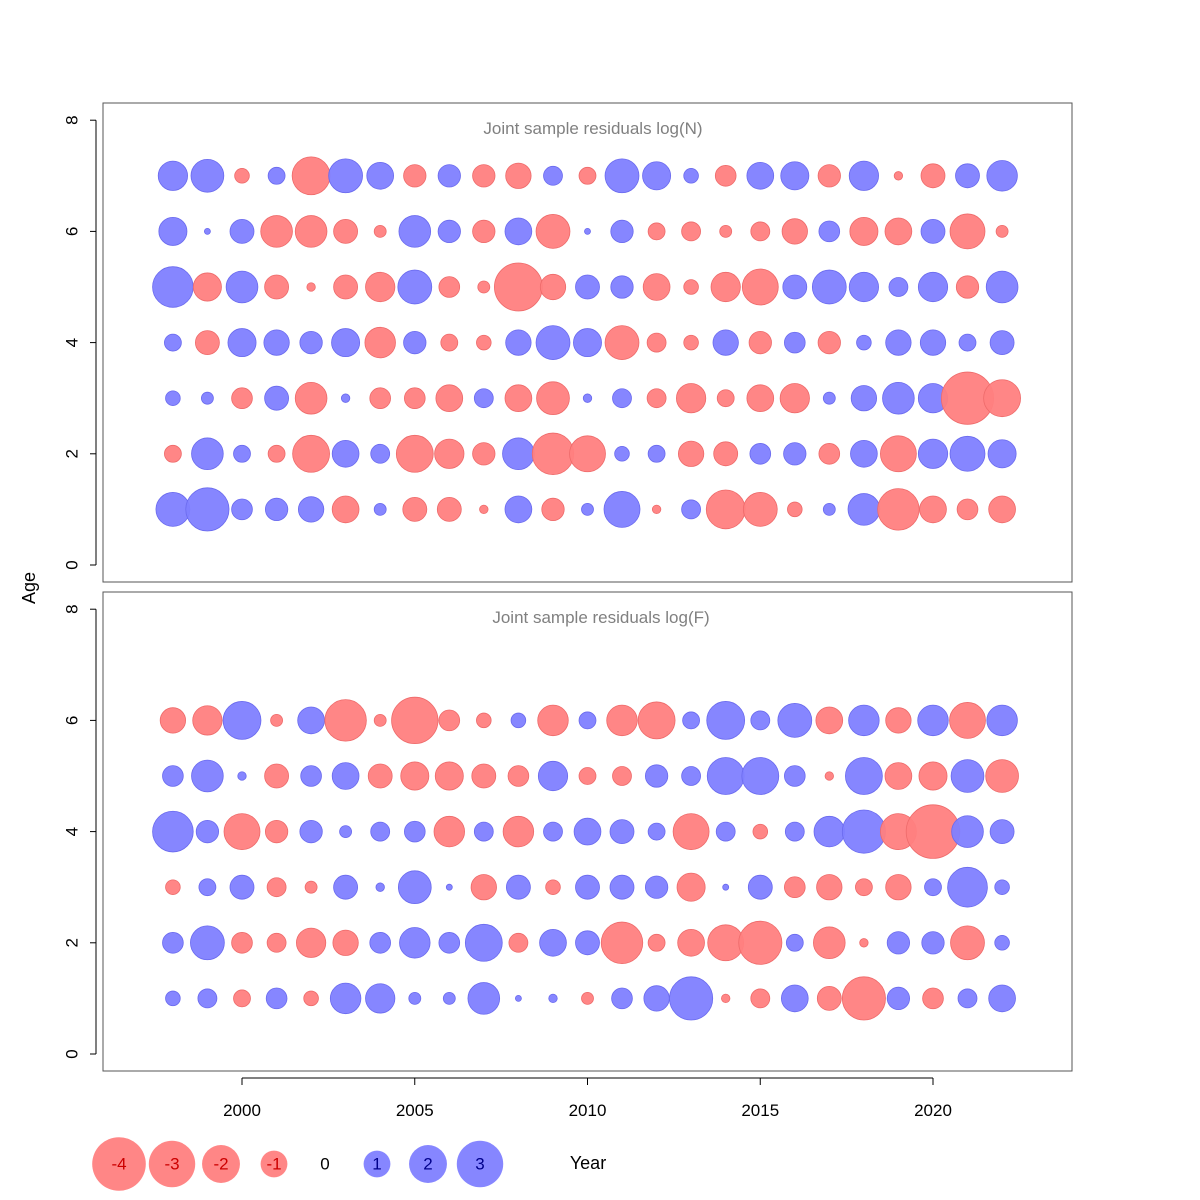 The image size is (1200, 1200). What do you see at coordinates (376, 1163) in the screenshot?
I see `legend-label: 1` at bounding box center [376, 1163].